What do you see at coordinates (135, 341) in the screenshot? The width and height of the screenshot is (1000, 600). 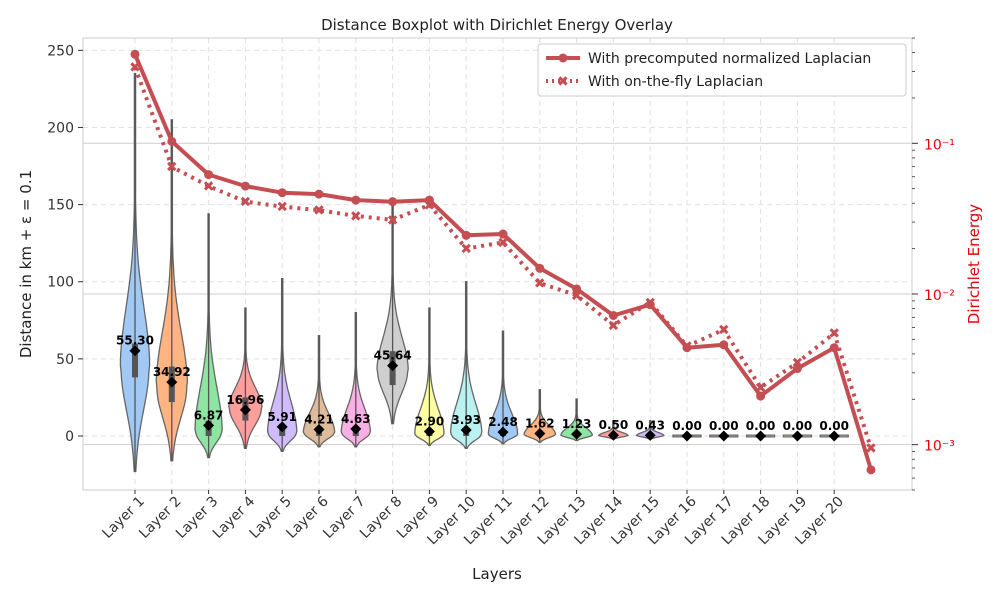 I see `median-label-1: 55.30` at bounding box center [135, 341].